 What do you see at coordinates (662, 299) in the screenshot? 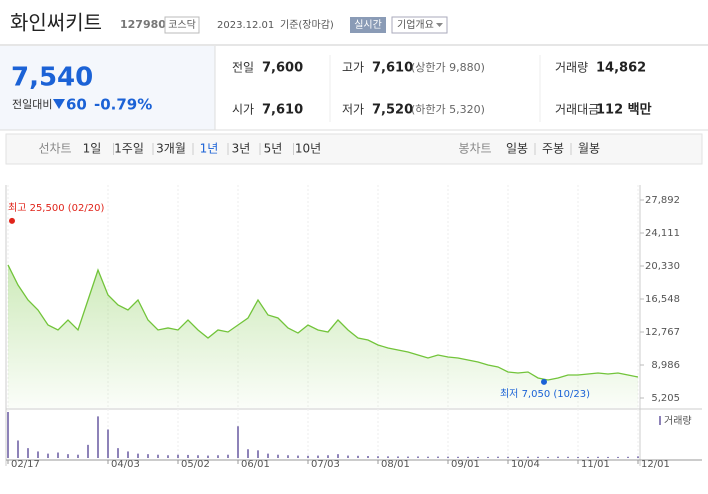
I see `y-tick-label: 16,548` at bounding box center [662, 299].